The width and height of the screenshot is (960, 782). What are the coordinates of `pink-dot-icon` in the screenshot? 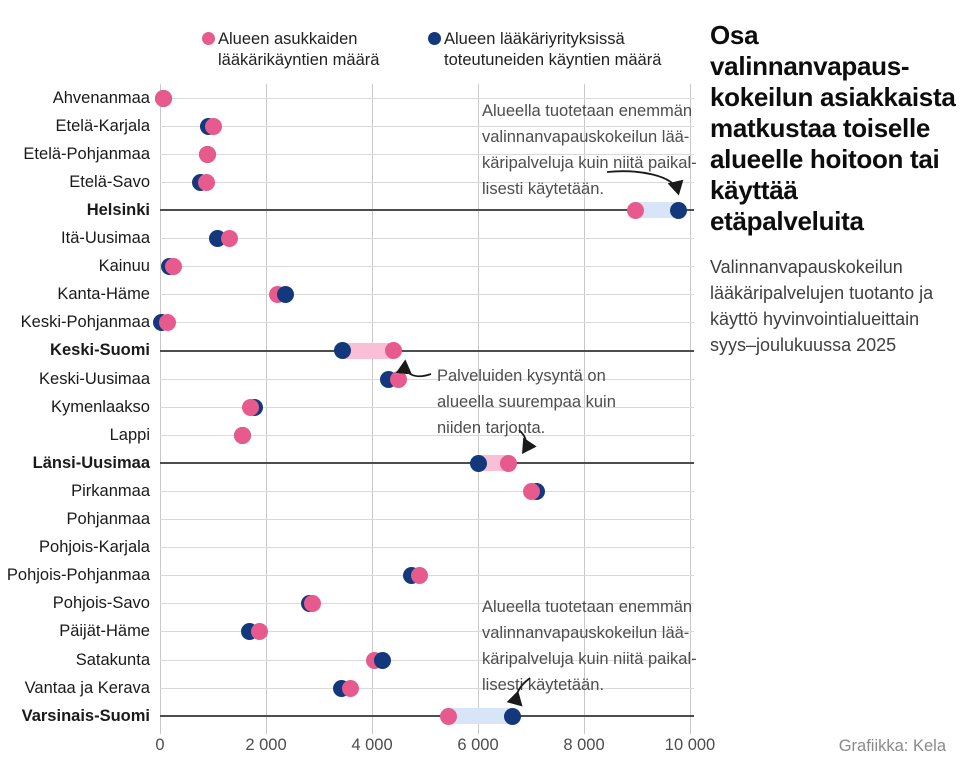 It's located at (208, 38).